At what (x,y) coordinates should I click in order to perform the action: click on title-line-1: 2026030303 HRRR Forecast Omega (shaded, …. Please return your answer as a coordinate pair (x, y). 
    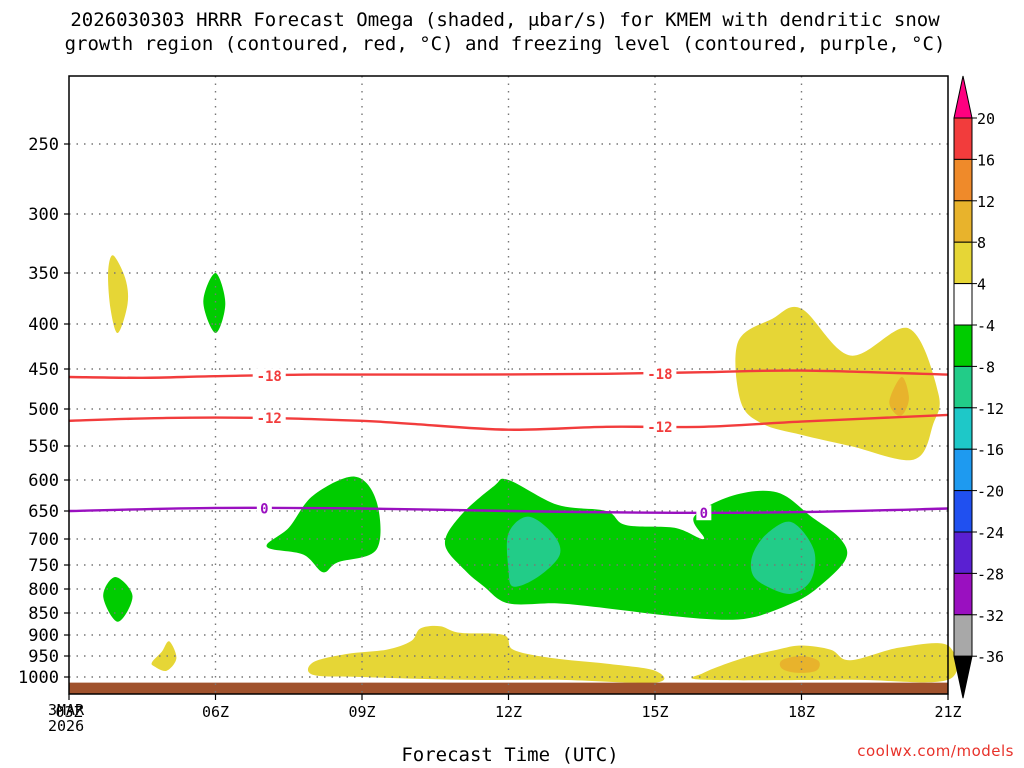
    Looking at the image, I should click on (505, 20).